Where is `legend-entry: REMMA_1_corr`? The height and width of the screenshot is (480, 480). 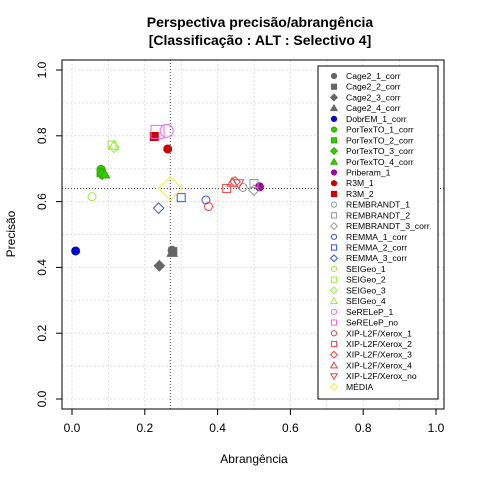 legend-entry: REMMA_1_corr is located at coordinates (376, 237).